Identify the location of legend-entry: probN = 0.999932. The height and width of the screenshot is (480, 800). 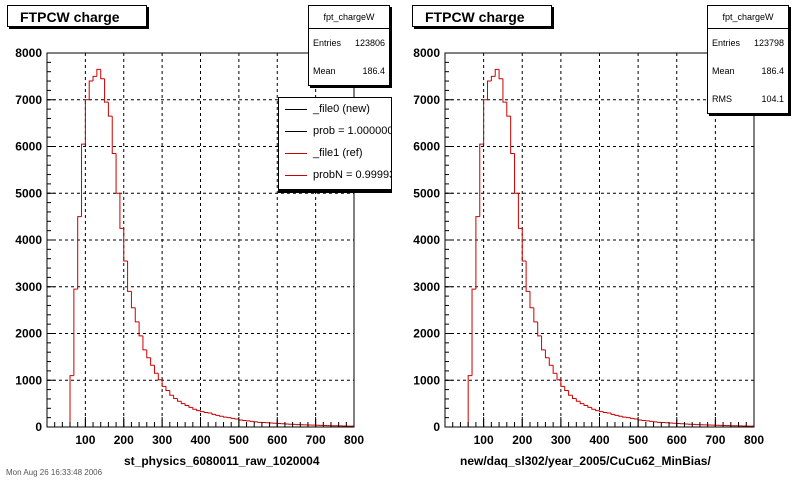
(335, 175).